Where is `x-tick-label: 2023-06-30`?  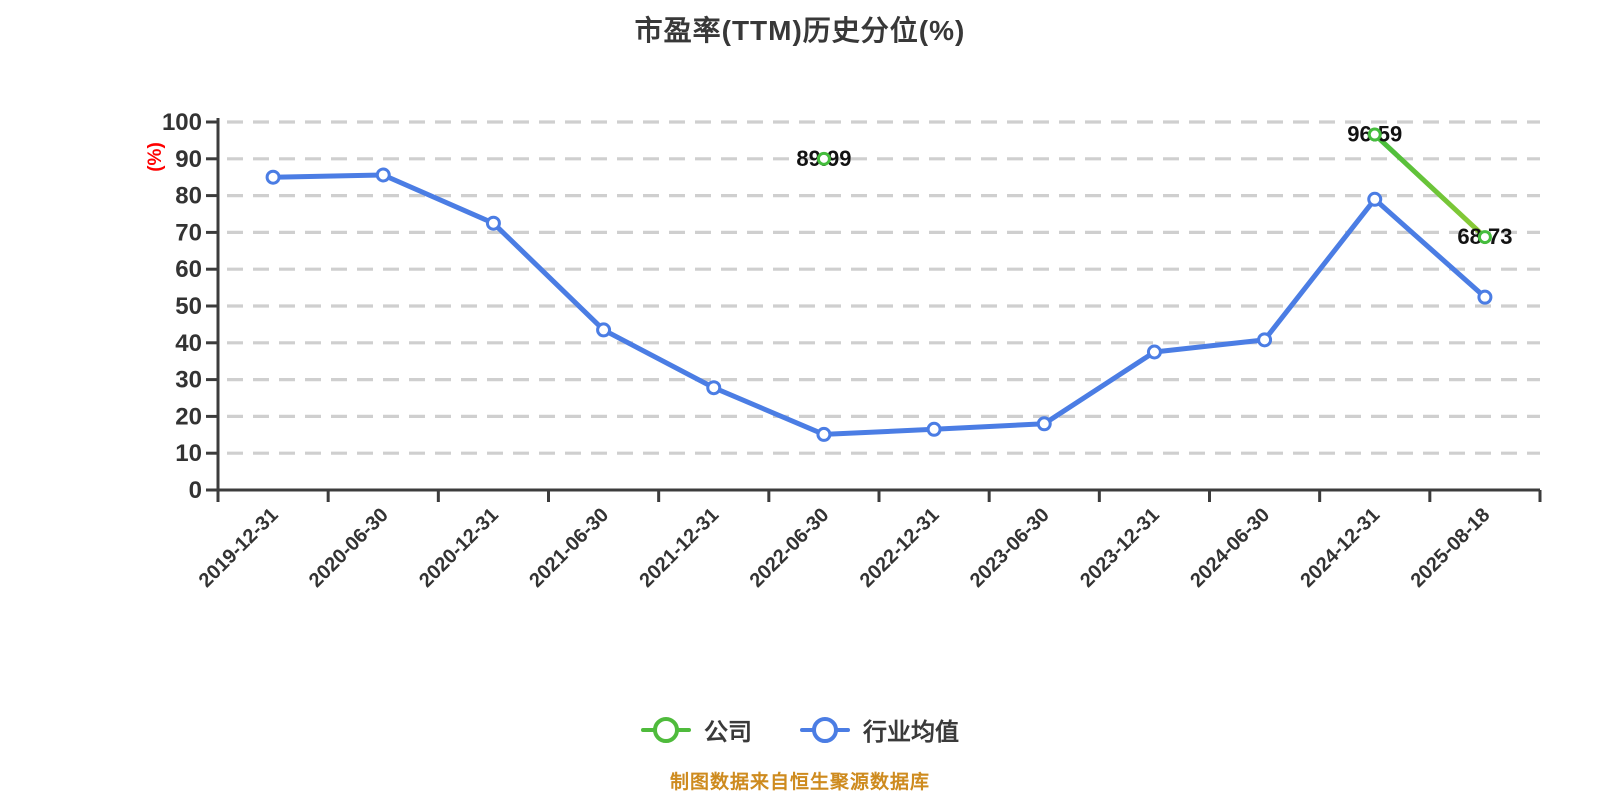
x-tick-label: 2023-06-30 is located at coordinates (1010, 548).